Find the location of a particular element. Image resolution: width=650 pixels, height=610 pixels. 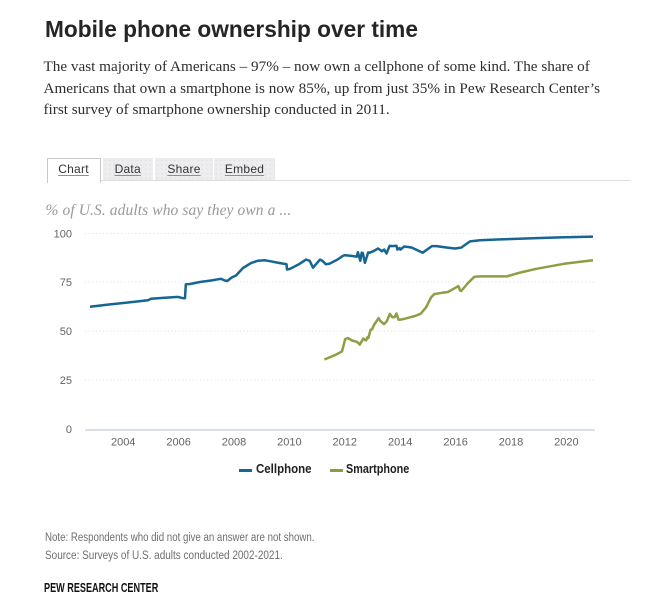

svg-text: 2004 is located at coordinates (123, 443).